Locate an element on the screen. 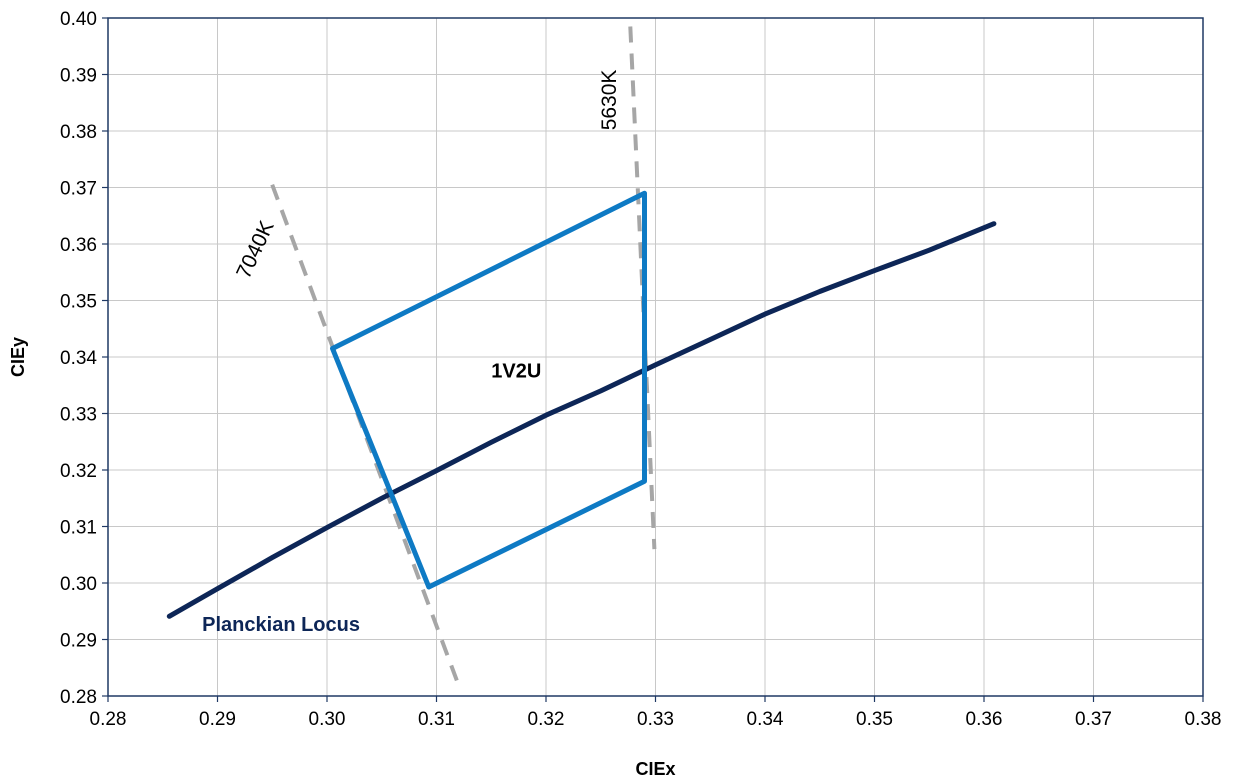 This screenshot has width=1238, height=784. series-1v2u is located at coordinates (488, 390).